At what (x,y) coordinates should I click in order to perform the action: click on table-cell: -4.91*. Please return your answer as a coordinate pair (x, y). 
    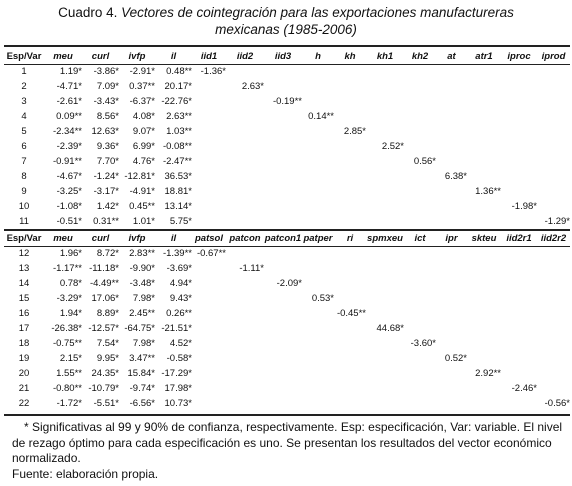
    Looking at the image, I should click on (142, 191).